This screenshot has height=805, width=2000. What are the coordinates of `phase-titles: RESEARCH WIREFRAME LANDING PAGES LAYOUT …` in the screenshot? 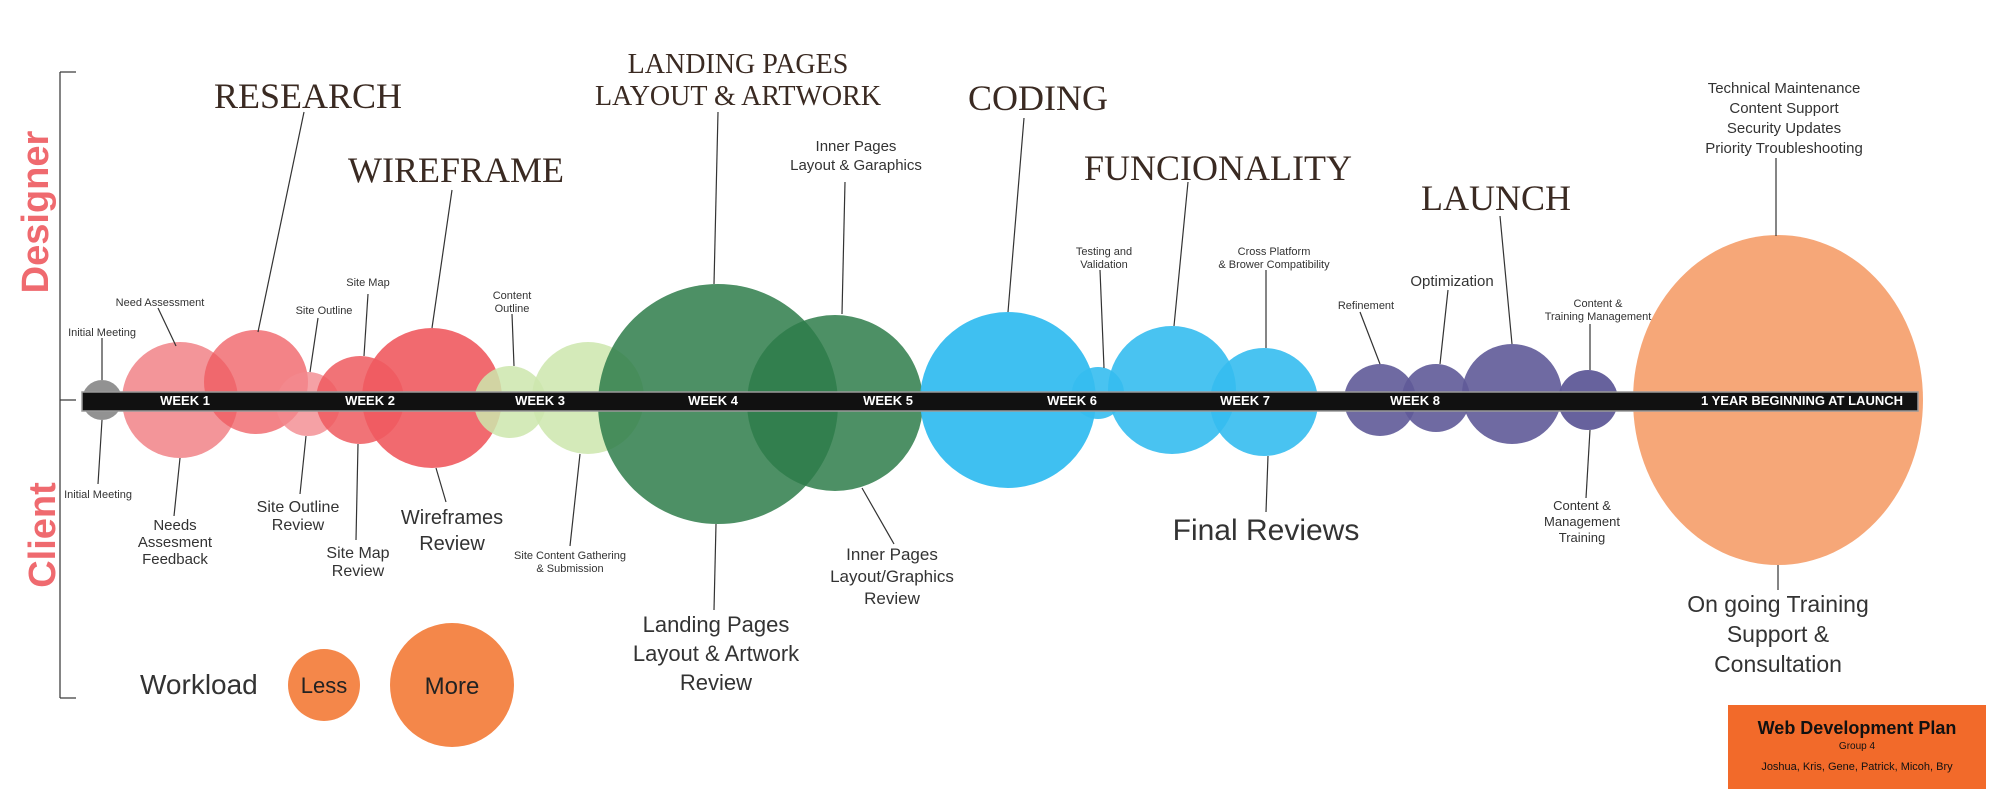 It's located at (892, 133).